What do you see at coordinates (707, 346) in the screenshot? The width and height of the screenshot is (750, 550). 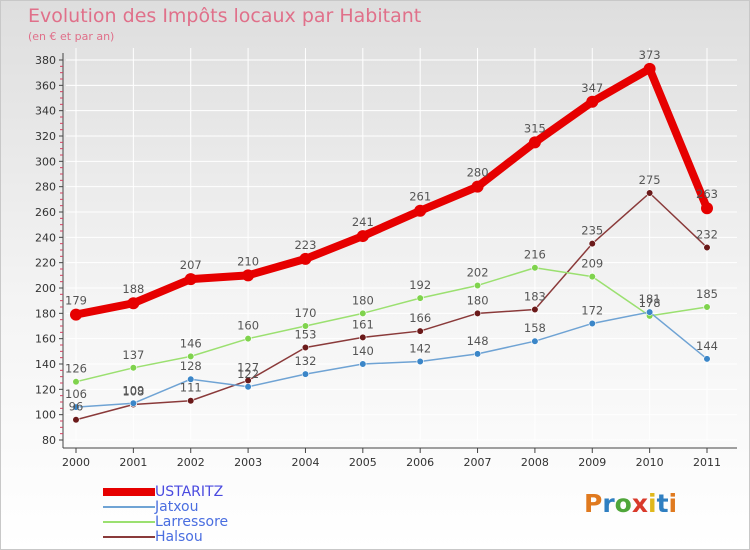 I see `data-label-jatxou: 144` at bounding box center [707, 346].